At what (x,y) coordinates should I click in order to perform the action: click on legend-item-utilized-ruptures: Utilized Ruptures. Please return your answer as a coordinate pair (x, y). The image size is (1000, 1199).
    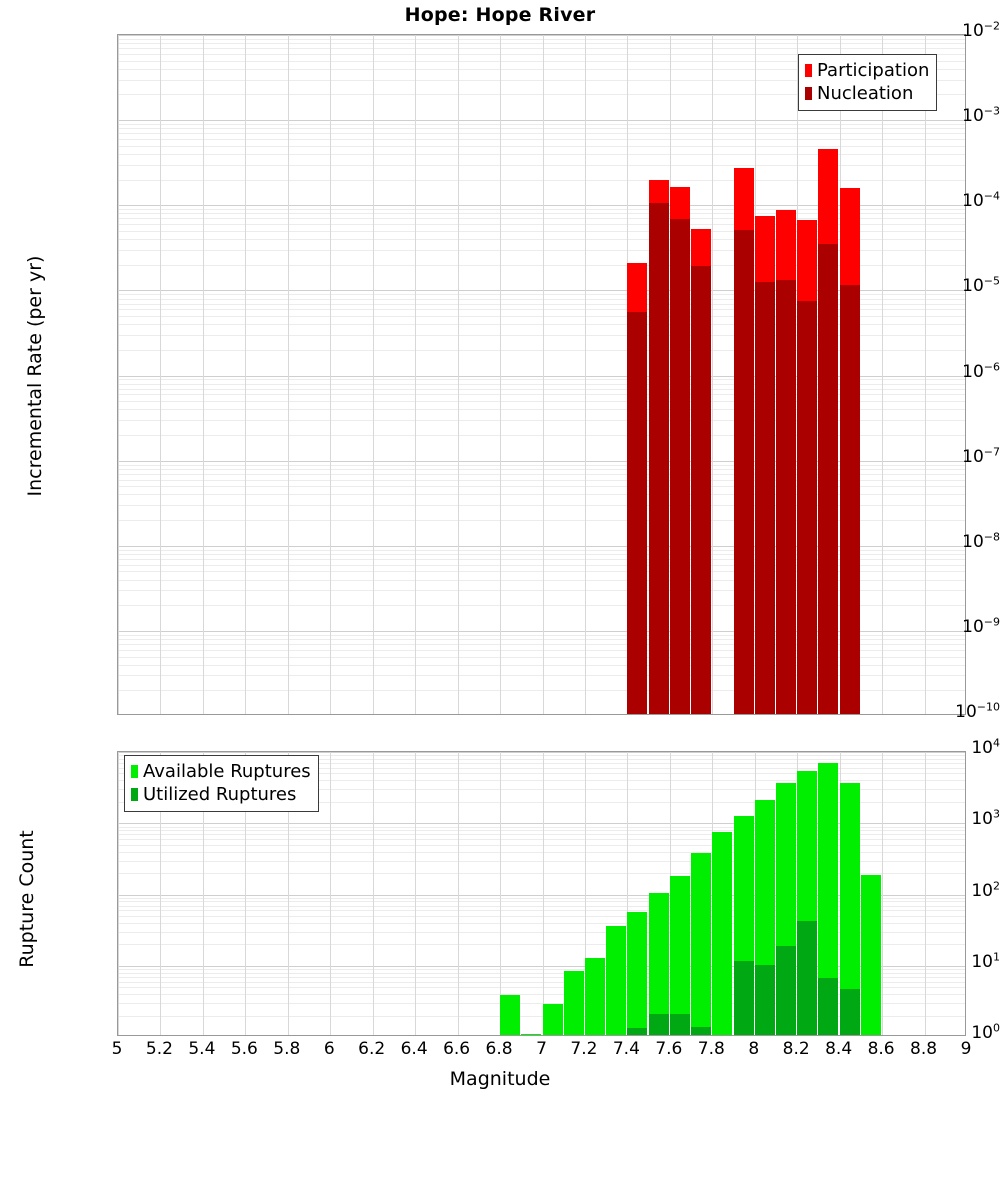
    Looking at the image, I should click on (221, 794).